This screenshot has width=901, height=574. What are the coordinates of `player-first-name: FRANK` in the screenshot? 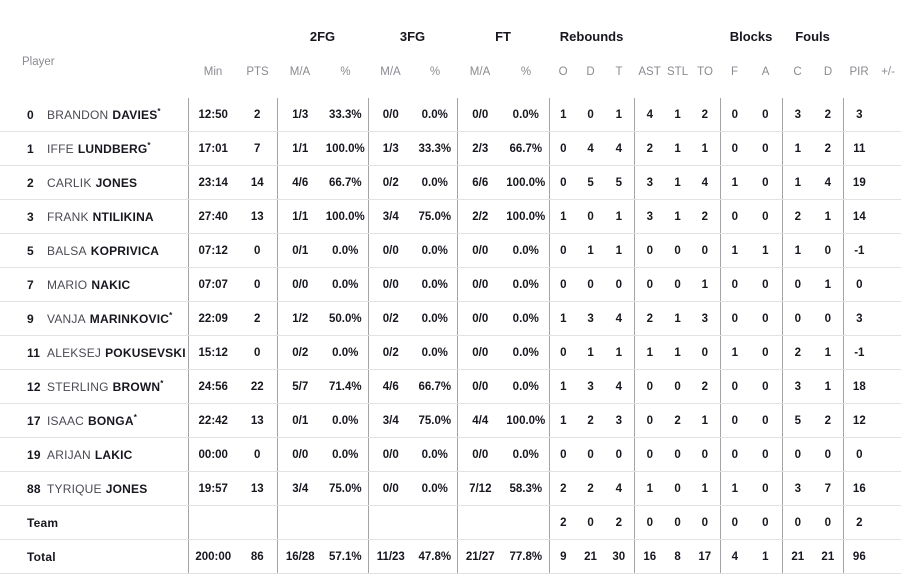 It's located at (68, 216).